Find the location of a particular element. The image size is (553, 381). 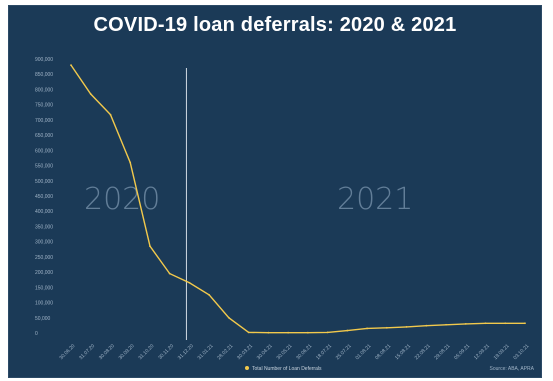

x-tick-label: 31.12.20 is located at coordinates (186, 352).